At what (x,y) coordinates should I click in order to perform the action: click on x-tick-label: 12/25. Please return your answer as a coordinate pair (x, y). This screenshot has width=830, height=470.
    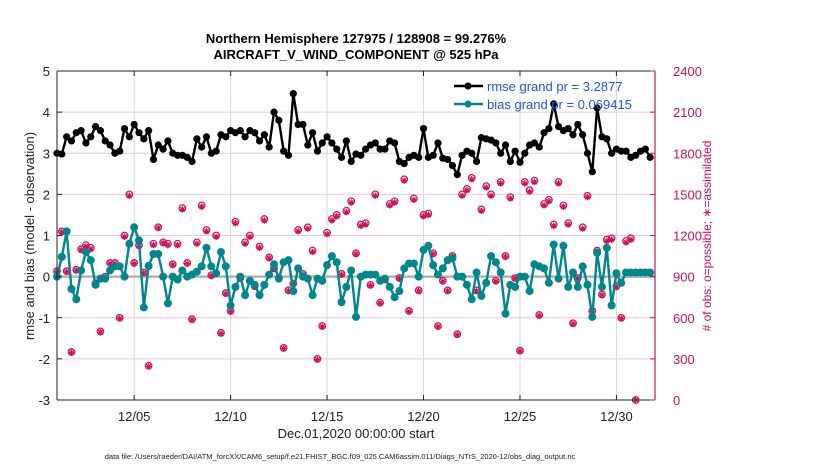
    Looking at the image, I should click on (520, 416).